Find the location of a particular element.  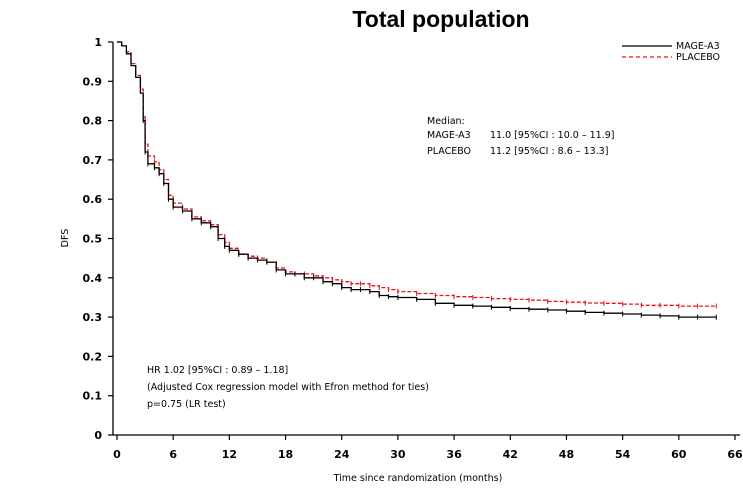

x-tick-label: 66 is located at coordinates (735, 454).